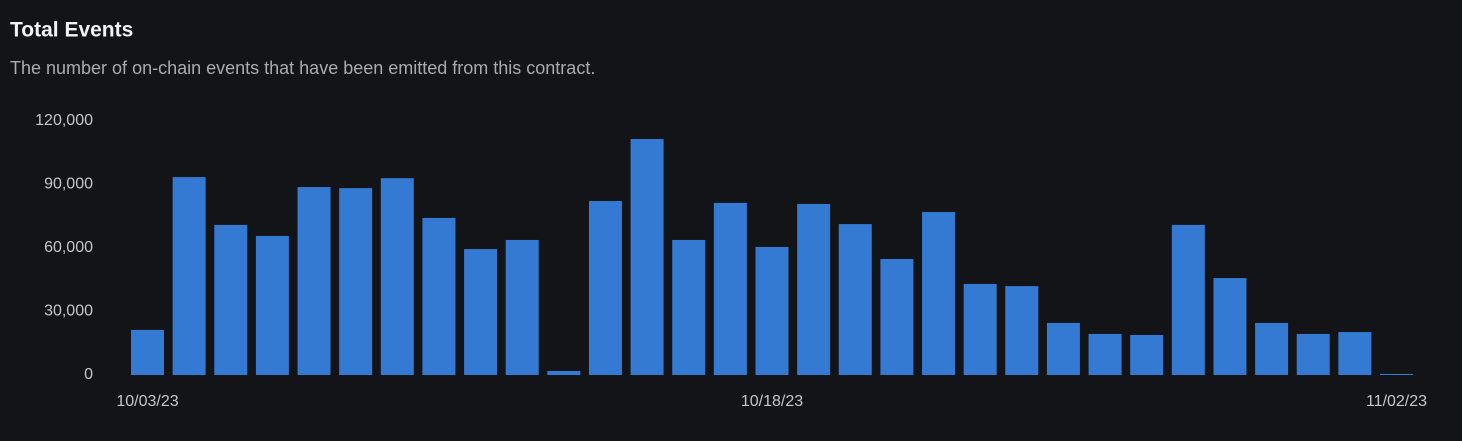 The width and height of the screenshot is (1462, 441). I want to click on x-tick-label: 10/03/23, so click(147, 401).